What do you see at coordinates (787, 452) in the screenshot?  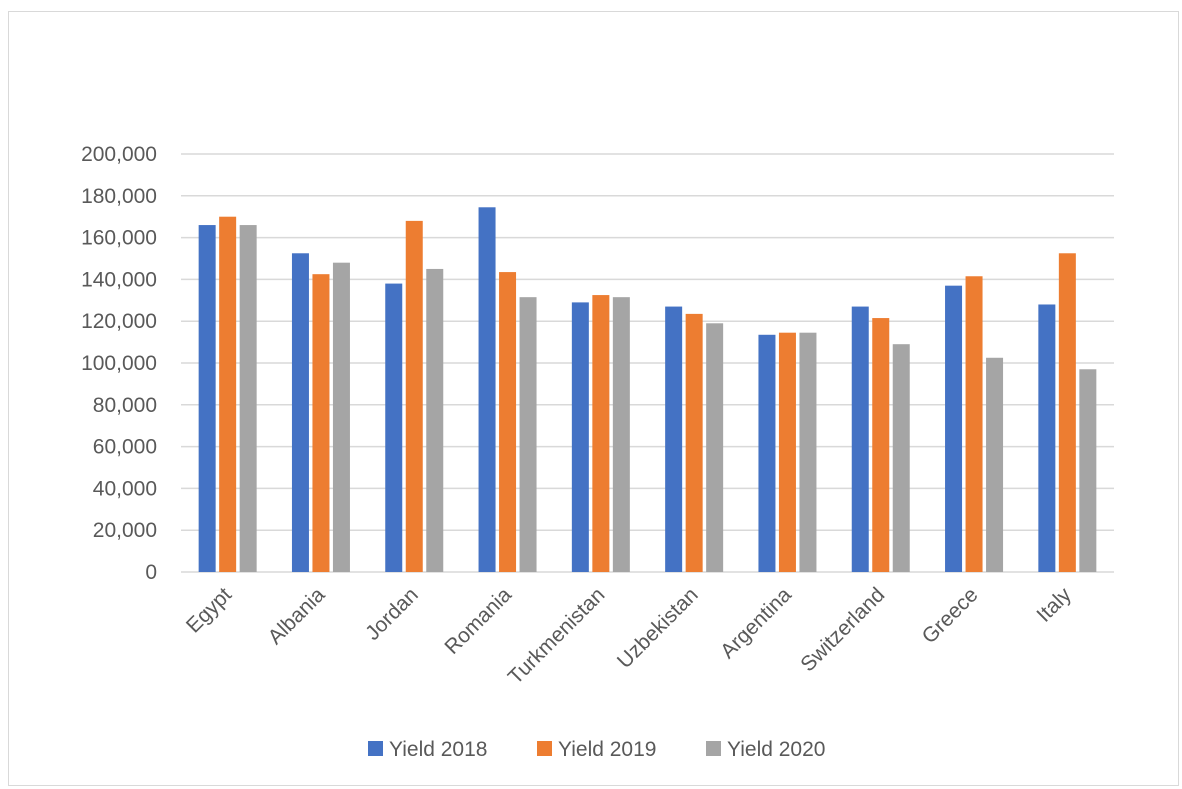 I see `bar-argentina-yield-2019` at bounding box center [787, 452].